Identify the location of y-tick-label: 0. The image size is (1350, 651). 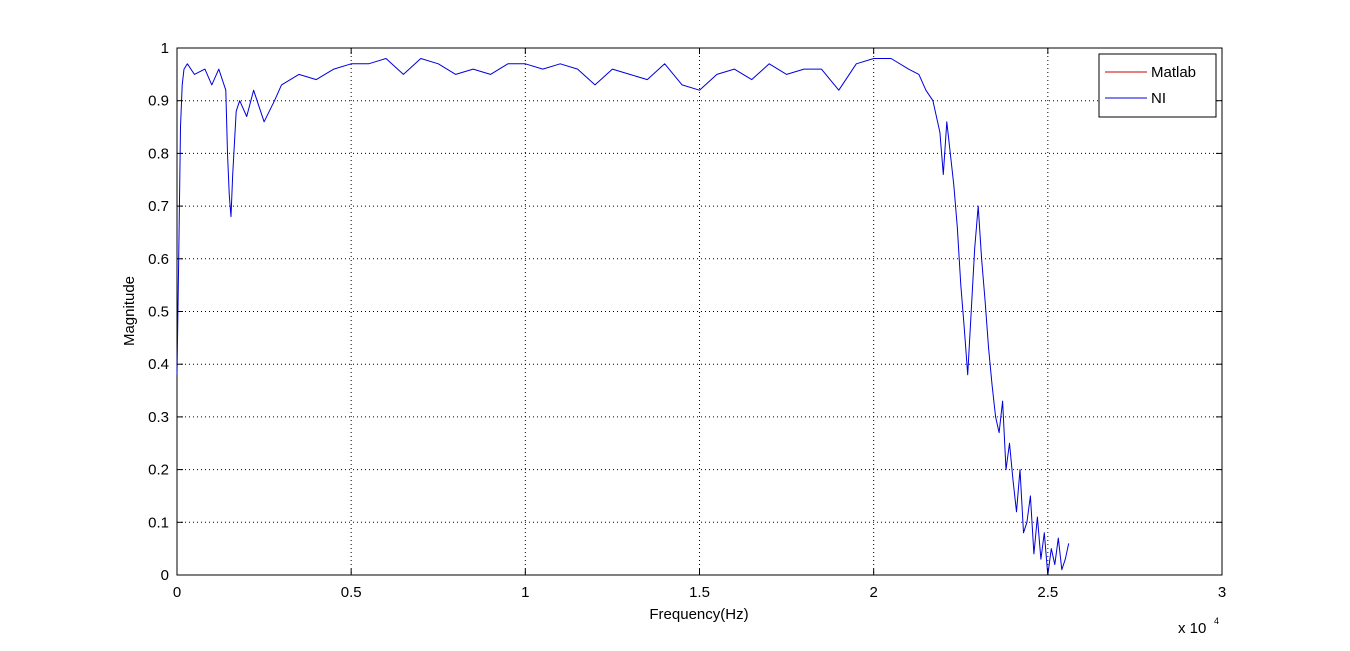
(165, 575).